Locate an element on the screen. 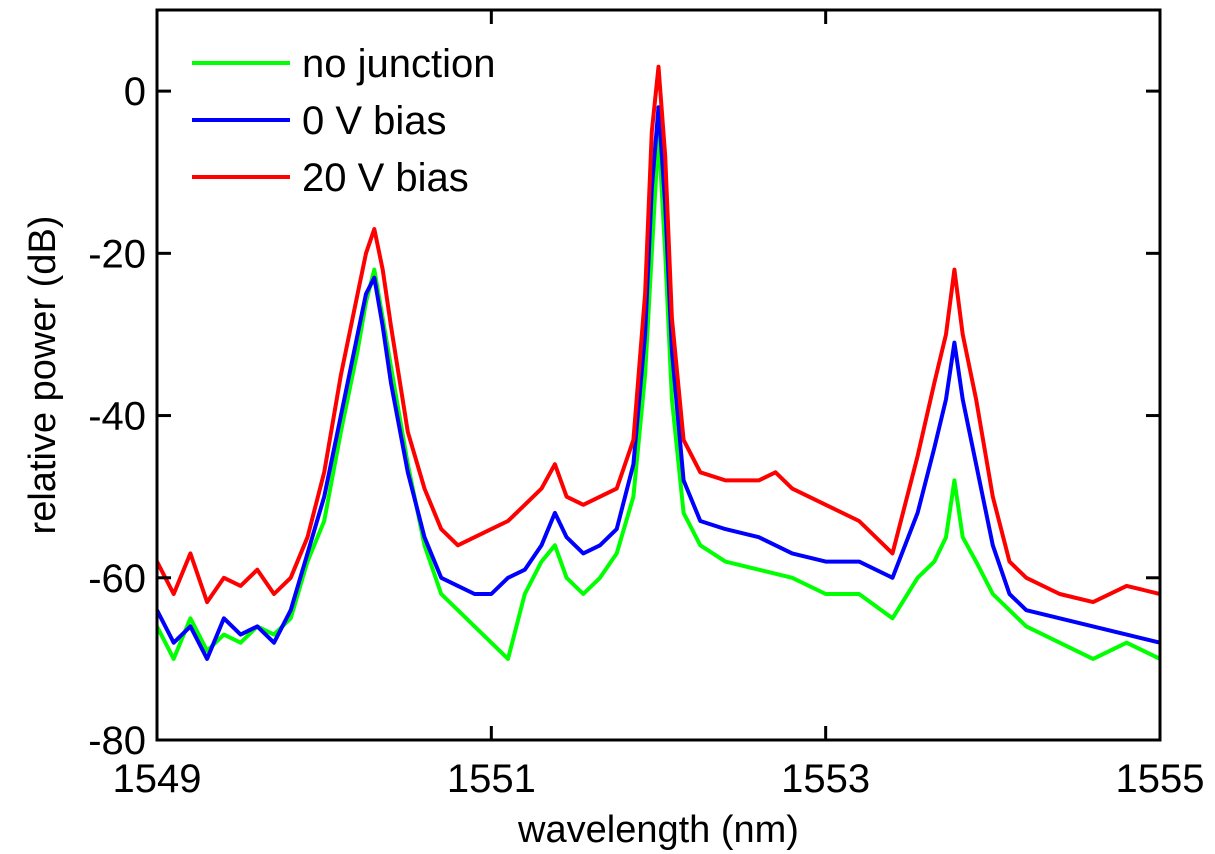 This screenshot has height=854, width=1215. legend-label-1: no junction is located at coordinates (398, 64).